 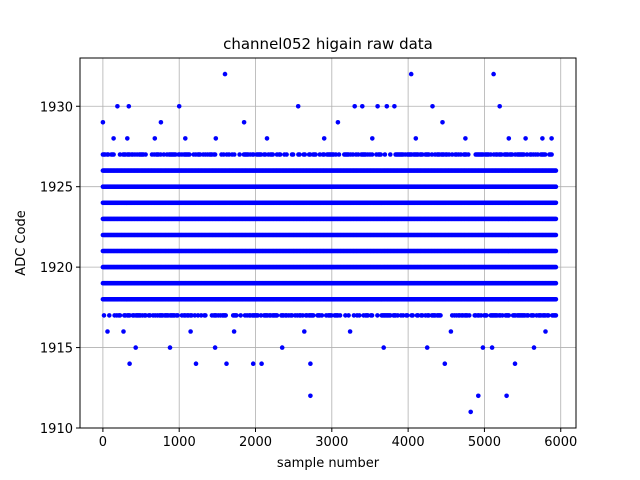 I want to click on x-axis-label: sample number, so click(x=328, y=463).